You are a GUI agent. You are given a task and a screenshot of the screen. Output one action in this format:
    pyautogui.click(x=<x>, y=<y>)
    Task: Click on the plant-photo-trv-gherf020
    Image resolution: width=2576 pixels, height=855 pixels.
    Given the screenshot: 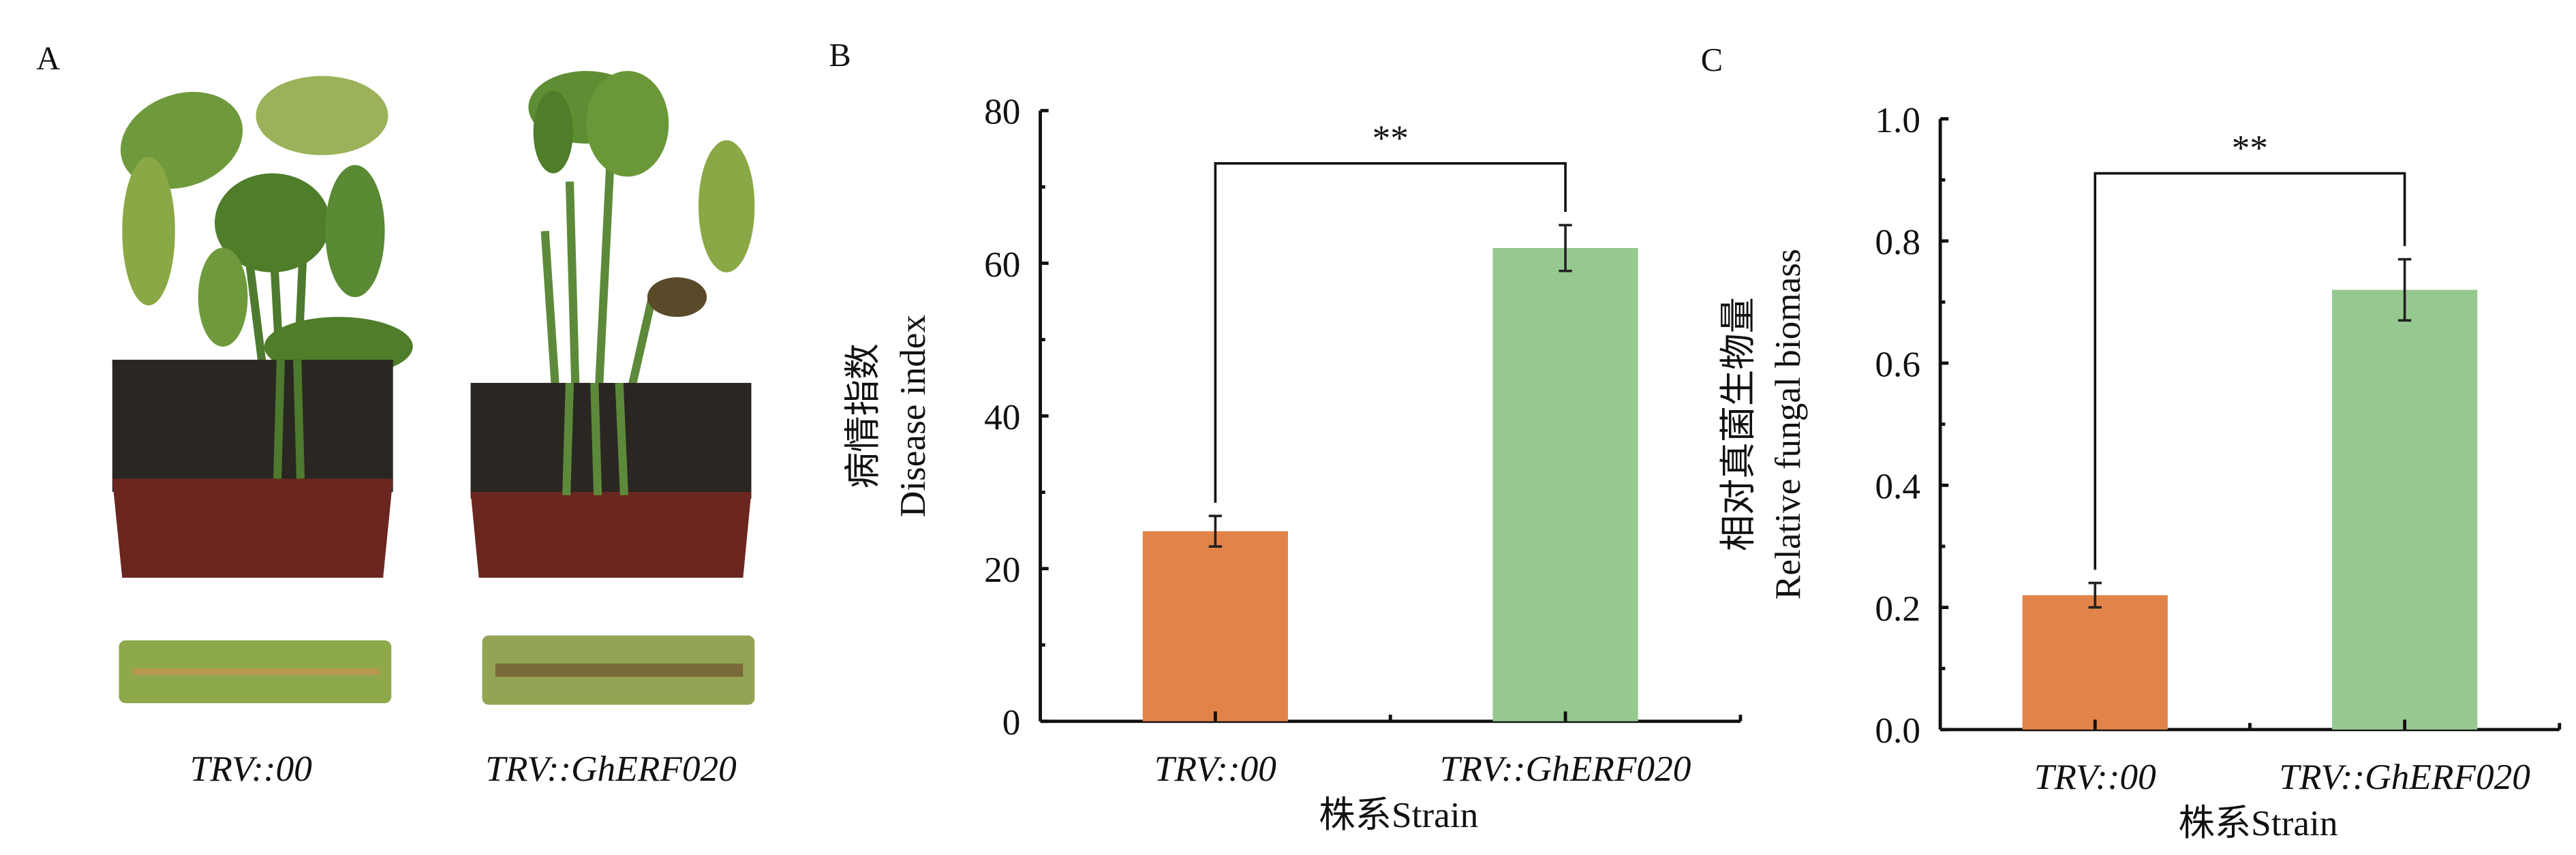 What is the action you would take?
    pyautogui.click(x=612, y=324)
    